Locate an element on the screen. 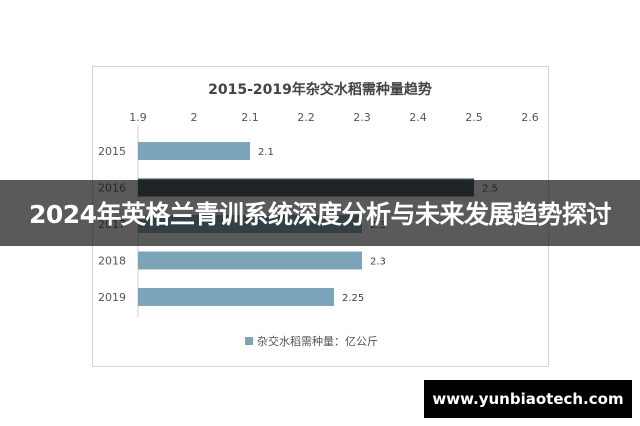 Image resolution: width=640 pixels, height=426 pixels. y-category-label: 2018 is located at coordinates (112, 261).